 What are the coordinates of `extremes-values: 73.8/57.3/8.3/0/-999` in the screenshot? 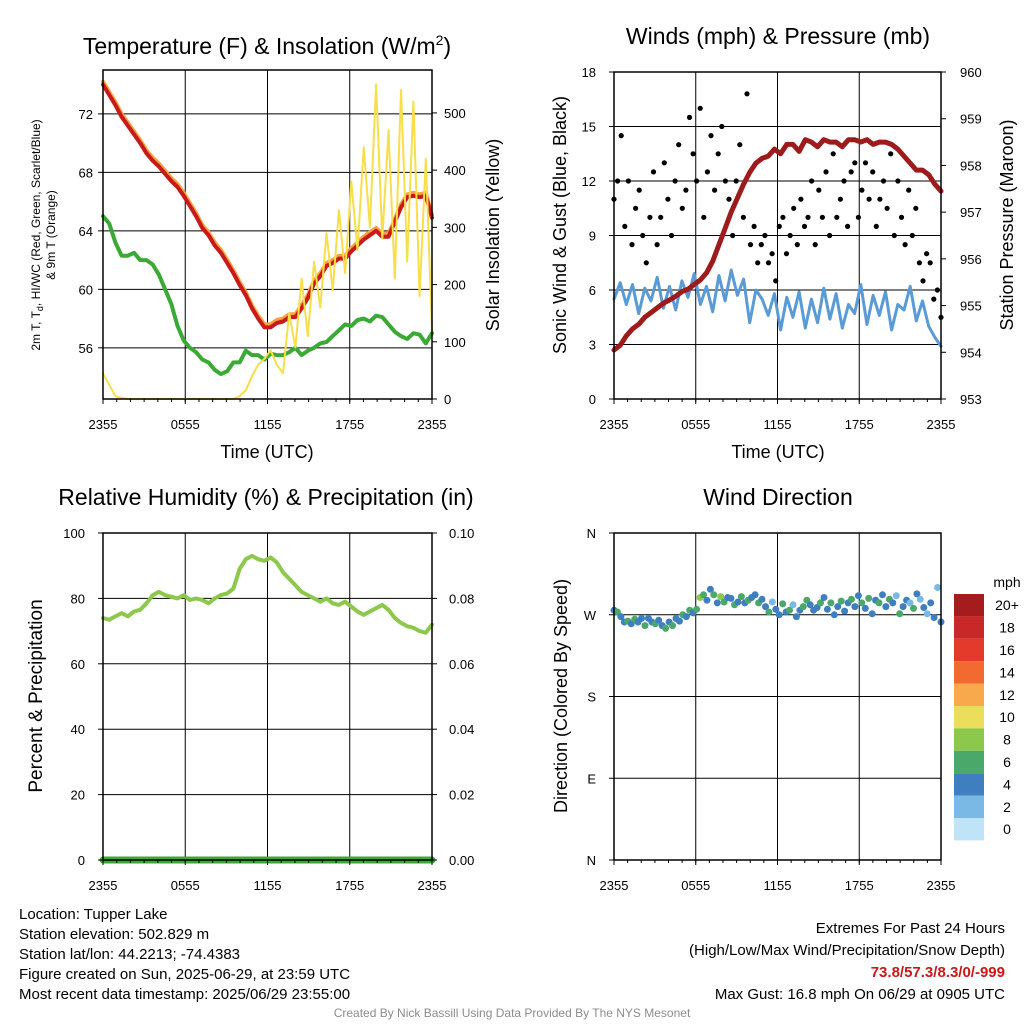 It's located at (937, 972).